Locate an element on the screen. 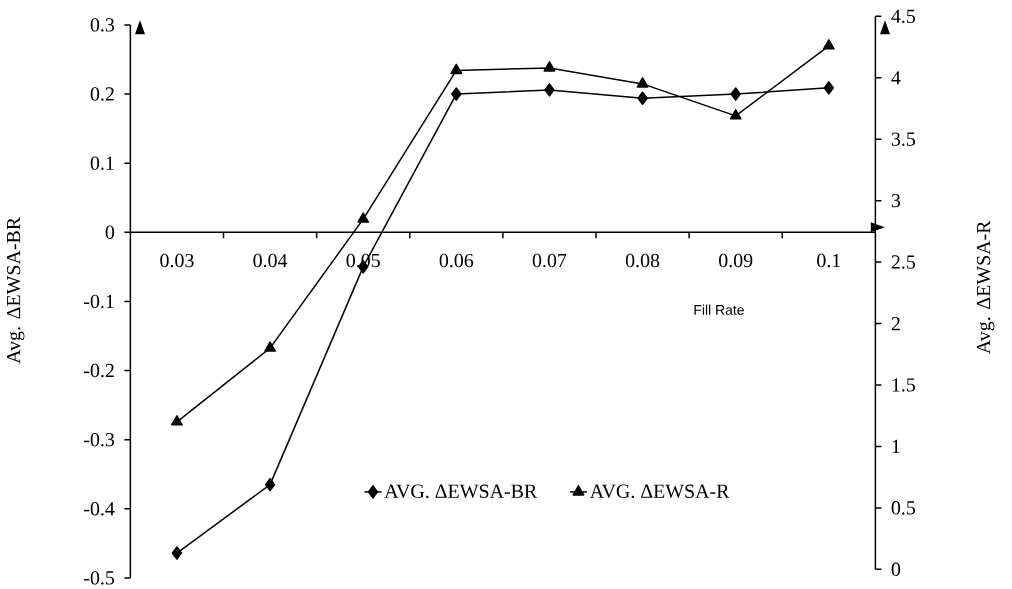 Image resolution: width=1012 pixels, height=589 pixels. y2-tick-label: 1.5 is located at coordinates (904, 385).